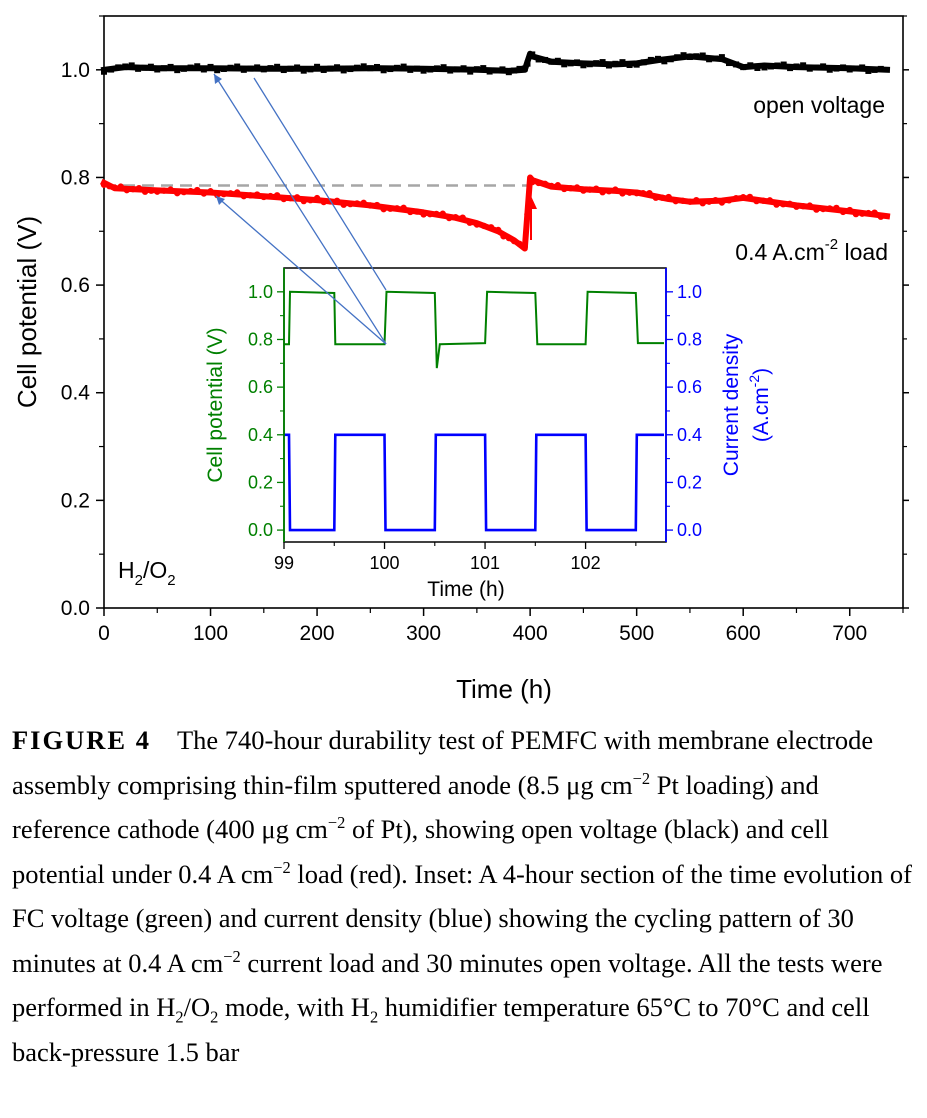 The image size is (927, 1118). What do you see at coordinates (75, 177) in the screenshot?
I see `main-y-tick-label: 0.8` at bounding box center [75, 177].